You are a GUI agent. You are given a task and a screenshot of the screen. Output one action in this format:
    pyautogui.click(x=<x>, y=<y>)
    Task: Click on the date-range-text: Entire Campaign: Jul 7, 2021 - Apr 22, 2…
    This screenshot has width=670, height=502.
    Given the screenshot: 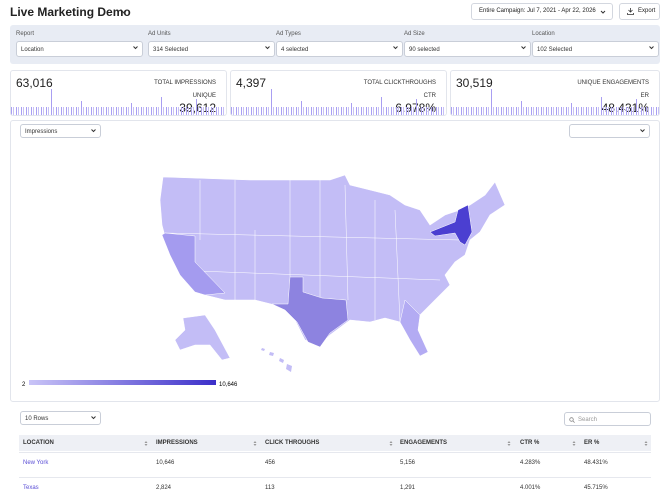 What is the action you would take?
    pyautogui.click(x=537, y=11)
    